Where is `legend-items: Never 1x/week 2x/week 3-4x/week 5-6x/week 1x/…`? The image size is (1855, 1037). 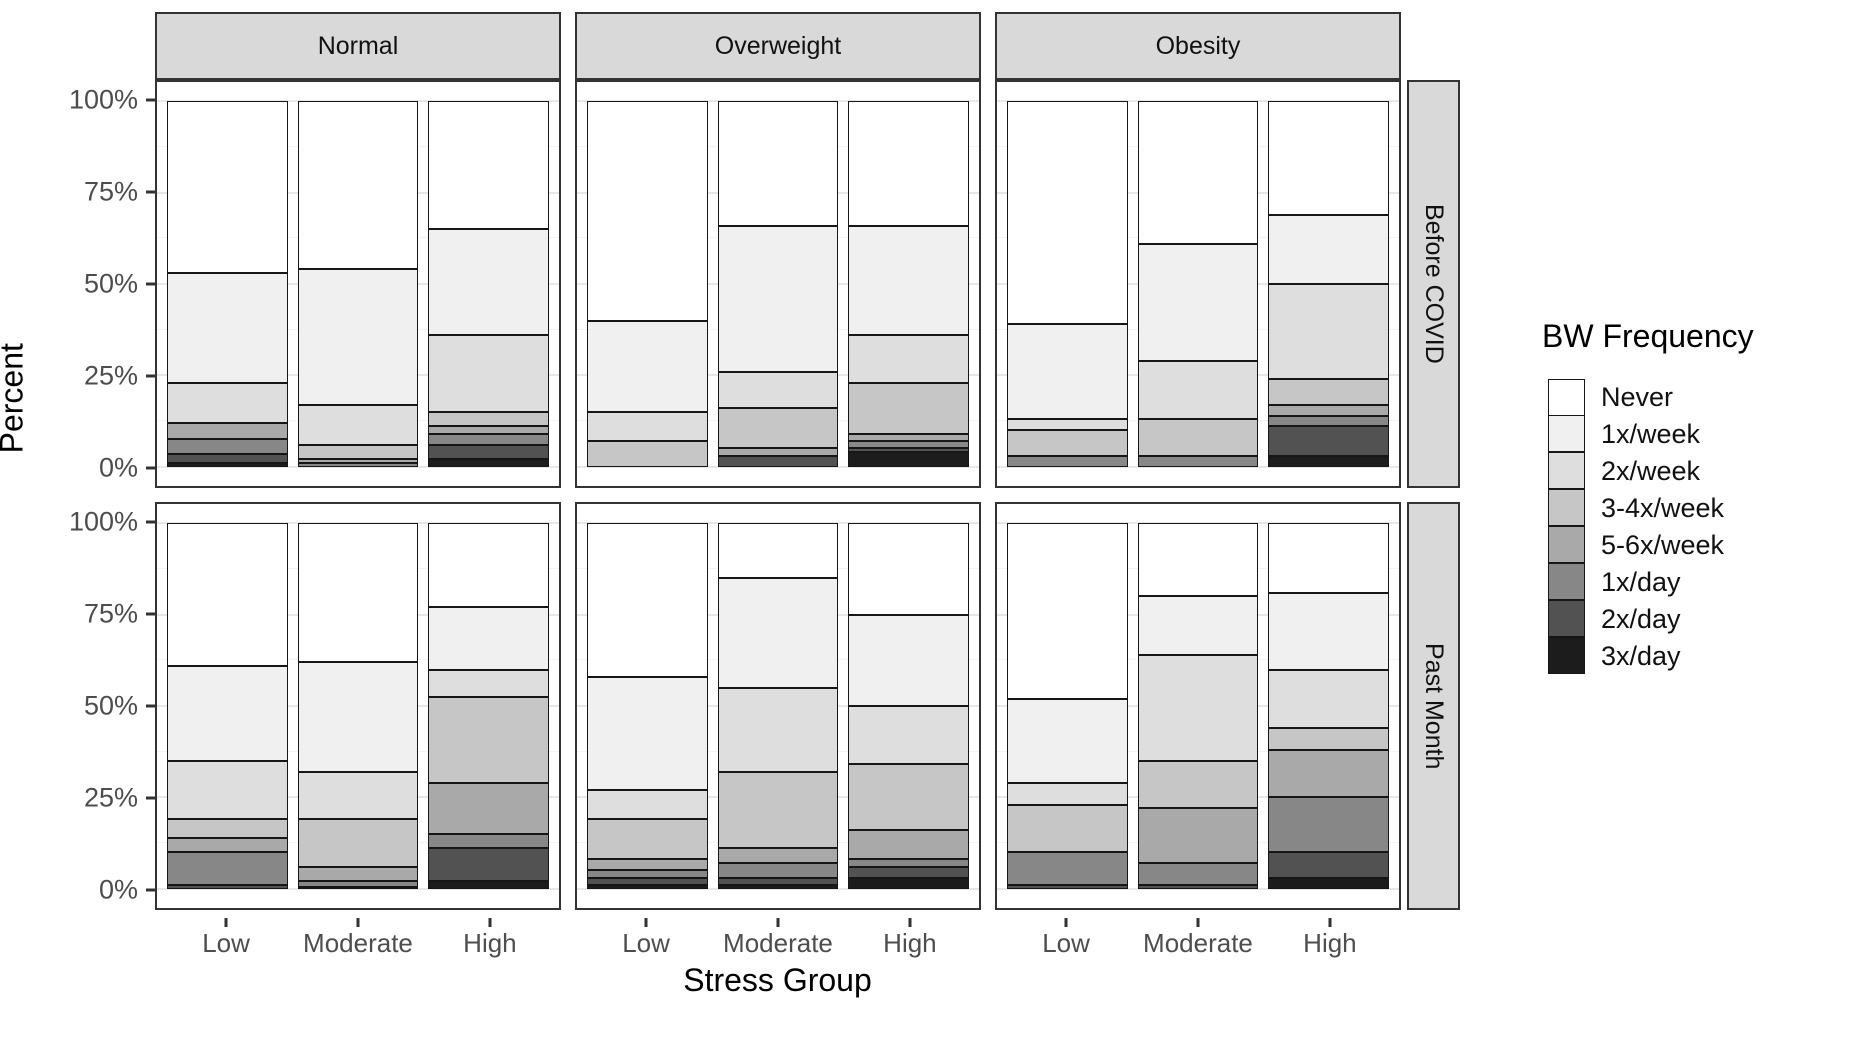
legend-items: Never 1x/week 2x/week 3-4x/week 5-6x/week 1x/… is located at coordinates (1651, 527).